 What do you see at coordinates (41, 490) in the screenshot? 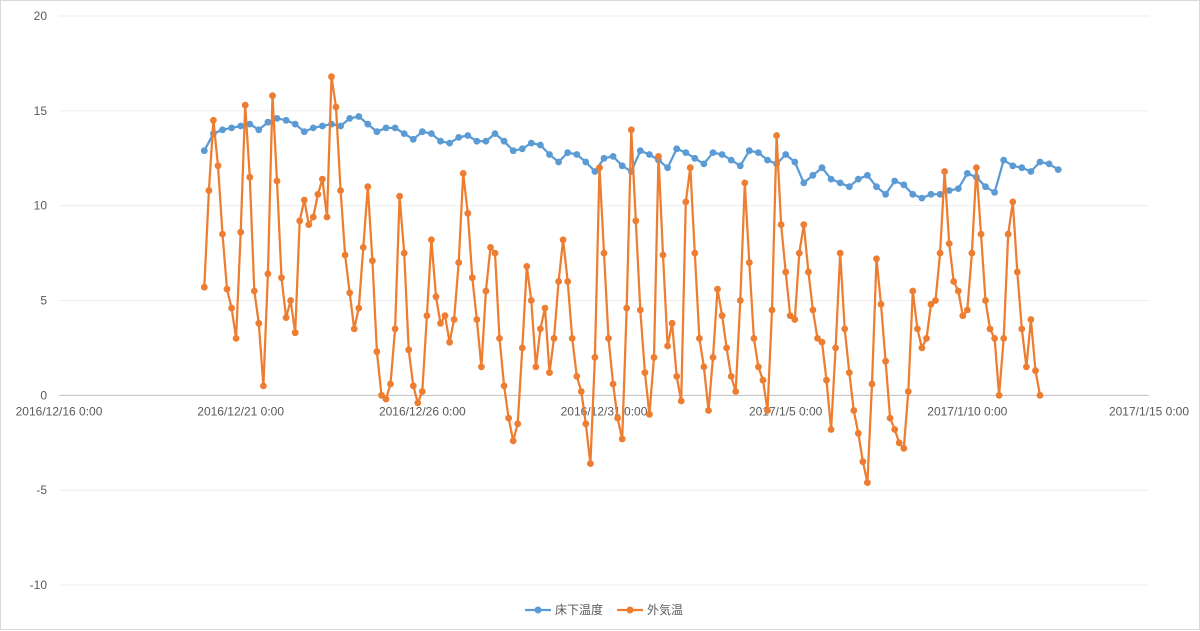
I see `y-tick-label: -5` at bounding box center [41, 490].